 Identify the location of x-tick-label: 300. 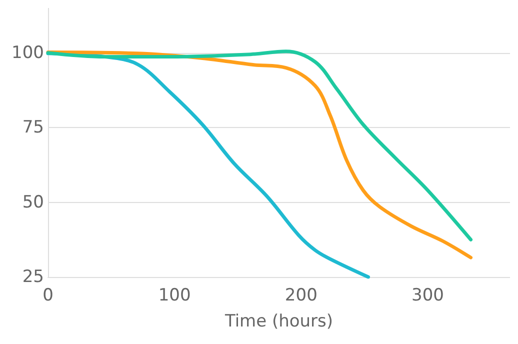
(428, 296).